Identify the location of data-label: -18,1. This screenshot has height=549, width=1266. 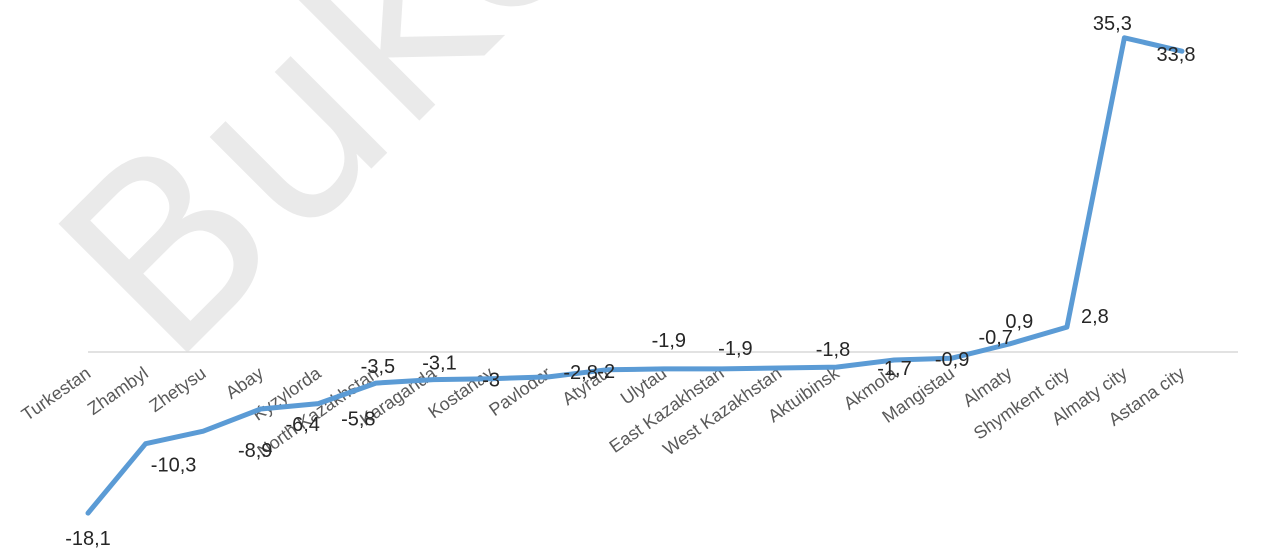
(88, 538).